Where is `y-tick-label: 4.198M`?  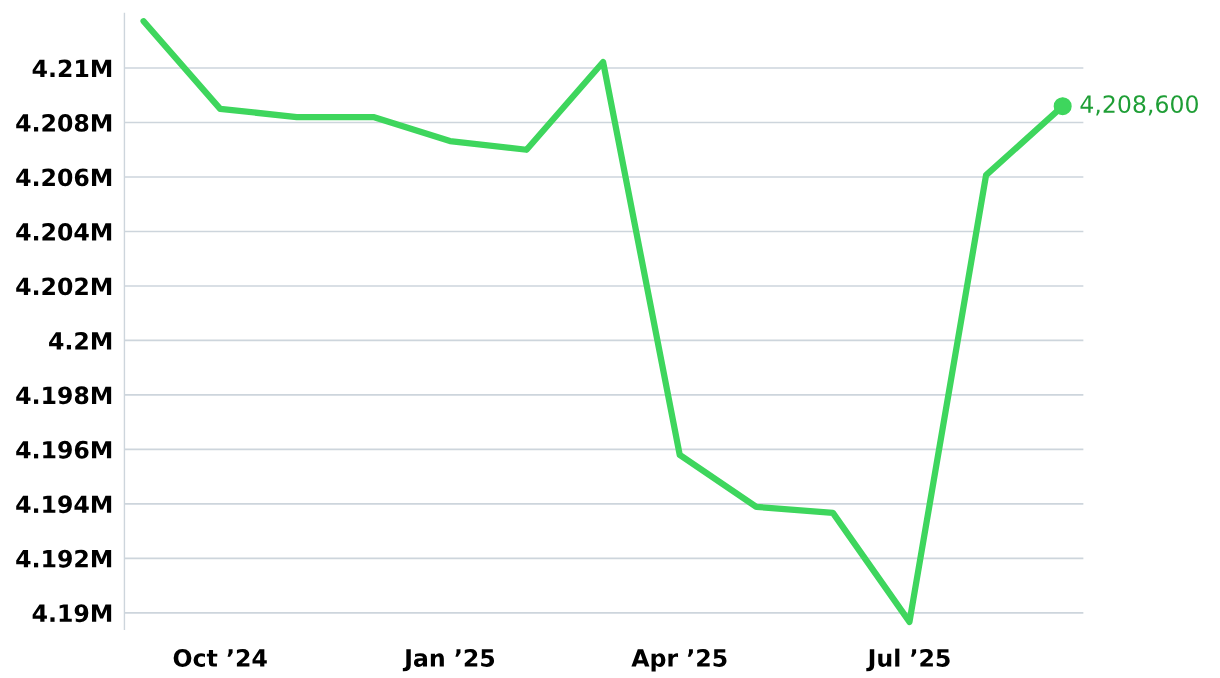 y-tick-label: 4.198M is located at coordinates (64, 395).